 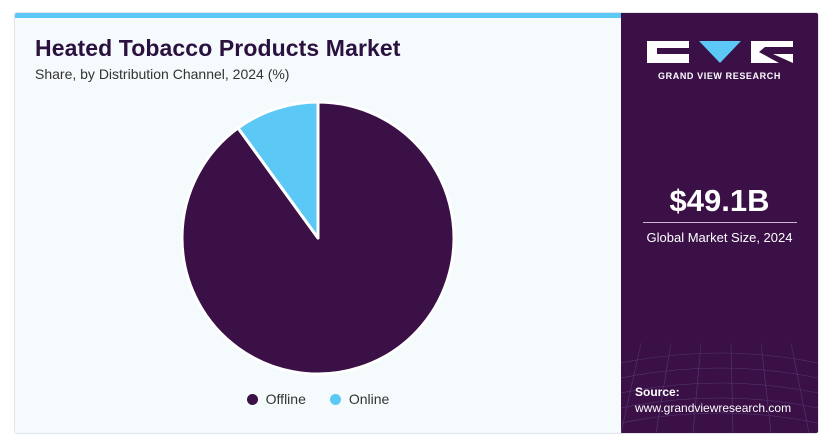 I want to click on legend-label-online: Online, so click(x=369, y=399).